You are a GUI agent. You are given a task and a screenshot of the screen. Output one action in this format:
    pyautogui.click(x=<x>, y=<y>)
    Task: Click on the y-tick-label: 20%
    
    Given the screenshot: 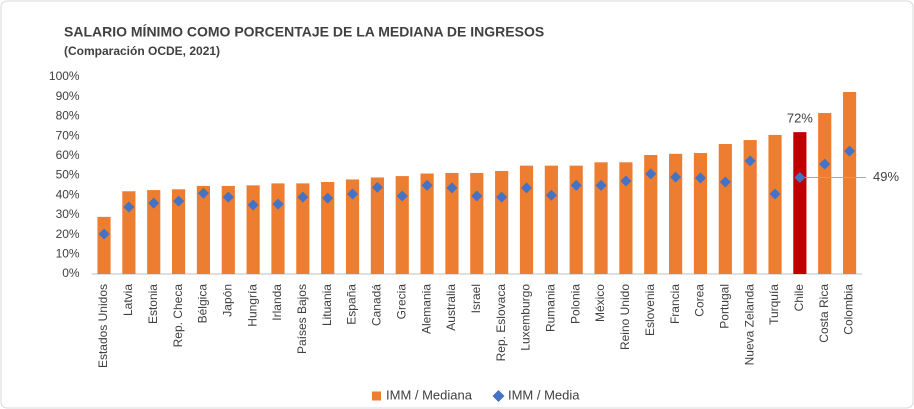 What is the action you would take?
    pyautogui.click(x=68, y=234)
    